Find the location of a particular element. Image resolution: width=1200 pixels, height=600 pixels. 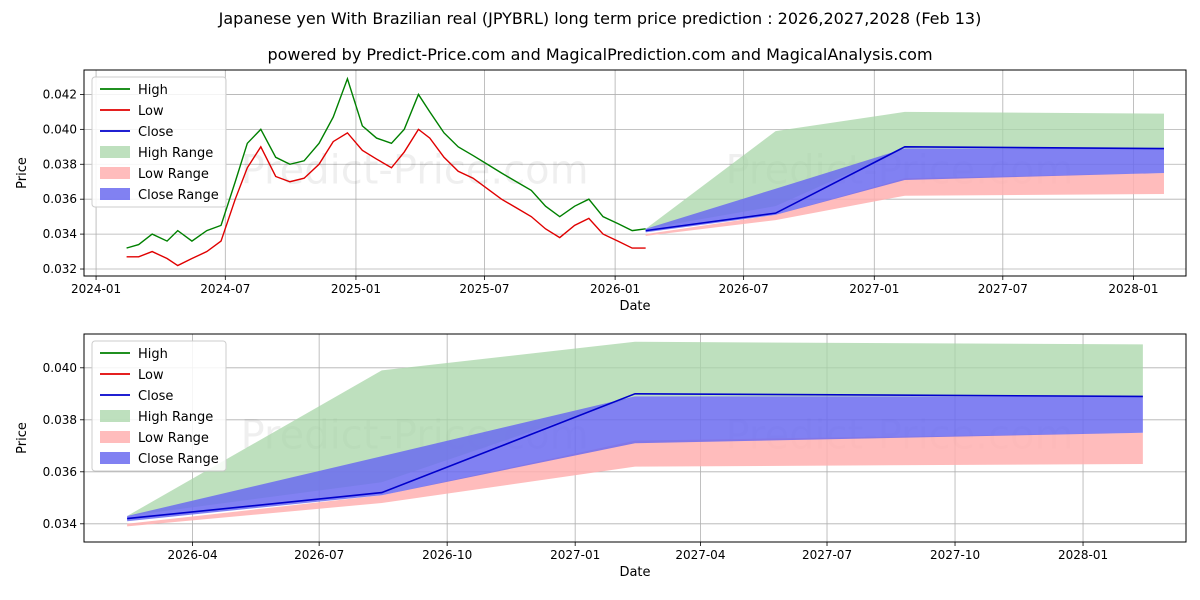

y-tick-label: 0.032 is located at coordinates (60, 269).